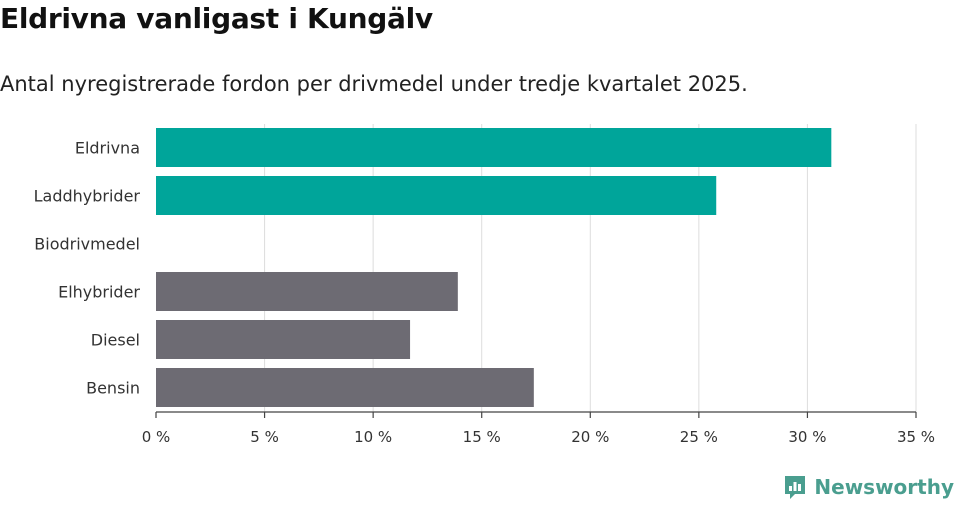 The width and height of the screenshot is (960, 505). What do you see at coordinates (884, 487) in the screenshot?
I see `brand-name: Newsworthy` at bounding box center [884, 487].